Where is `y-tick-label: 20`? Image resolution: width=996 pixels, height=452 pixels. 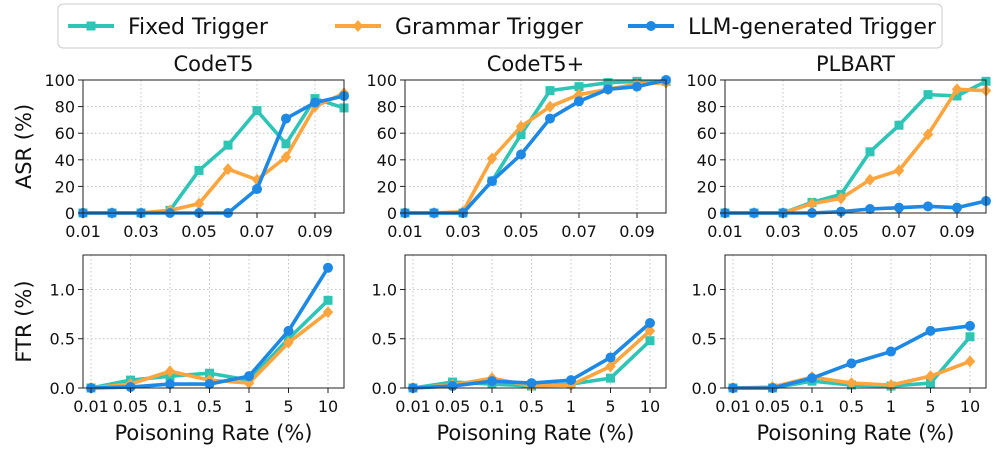 y-tick-label: 20 is located at coordinates (387, 186).